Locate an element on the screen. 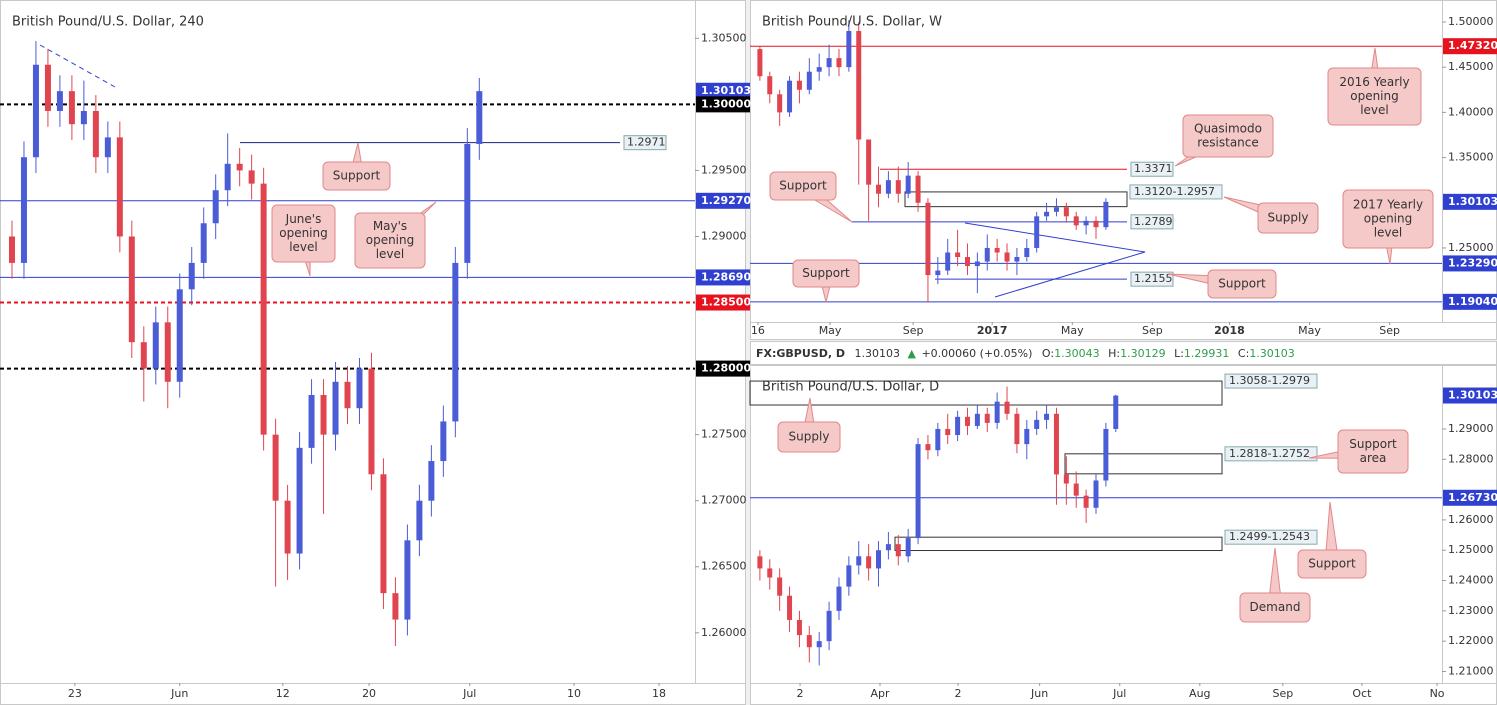 The width and height of the screenshot is (1497, 705). callout-text: May's is located at coordinates (390, 226).